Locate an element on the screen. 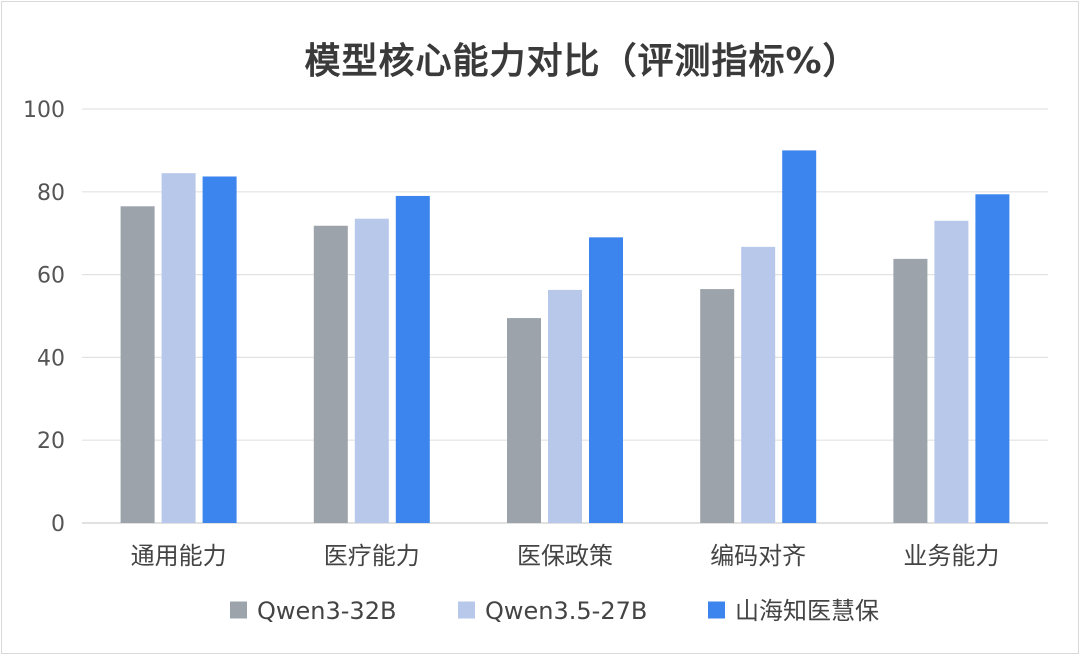 This screenshot has height=656, width=1080. y-tick-label: 0 is located at coordinates (58, 524).